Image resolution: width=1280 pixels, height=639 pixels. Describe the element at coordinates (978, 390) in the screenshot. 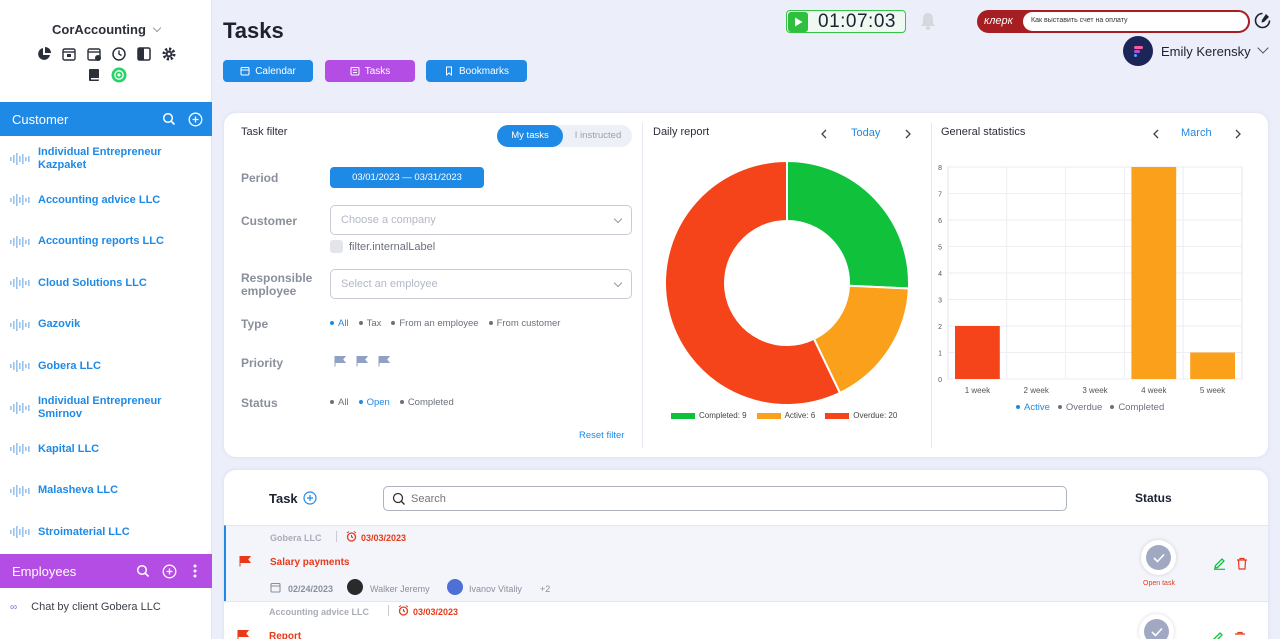

I see `x-tick-label: 1 week` at that location.